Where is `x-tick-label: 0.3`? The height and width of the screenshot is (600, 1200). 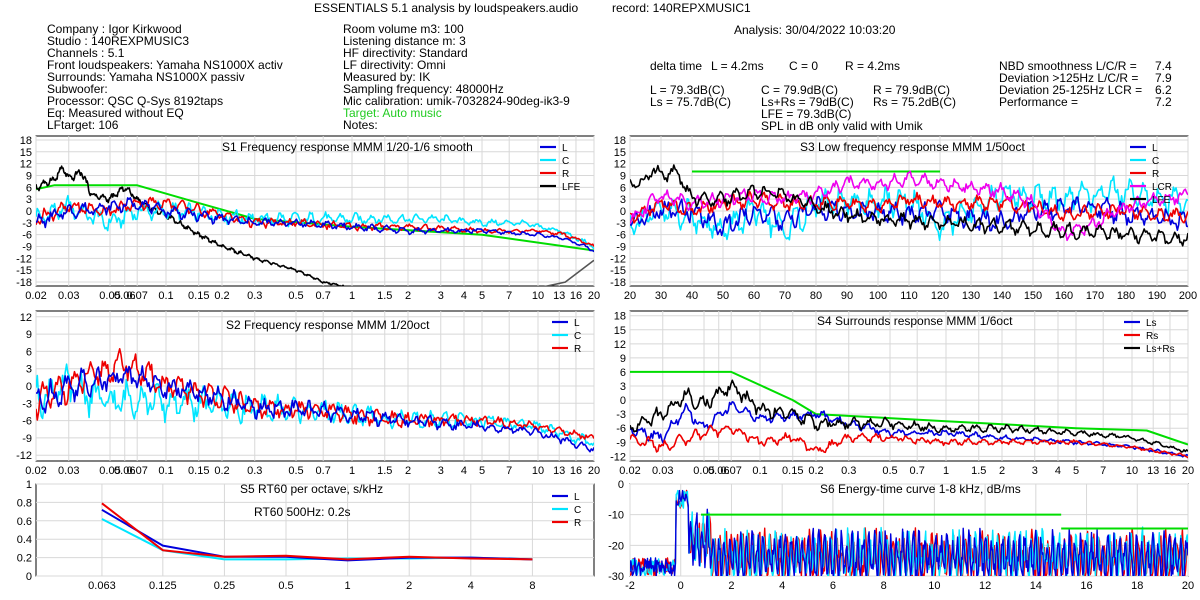 x-tick-label: 0.3 is located at coordinates (848, 471).